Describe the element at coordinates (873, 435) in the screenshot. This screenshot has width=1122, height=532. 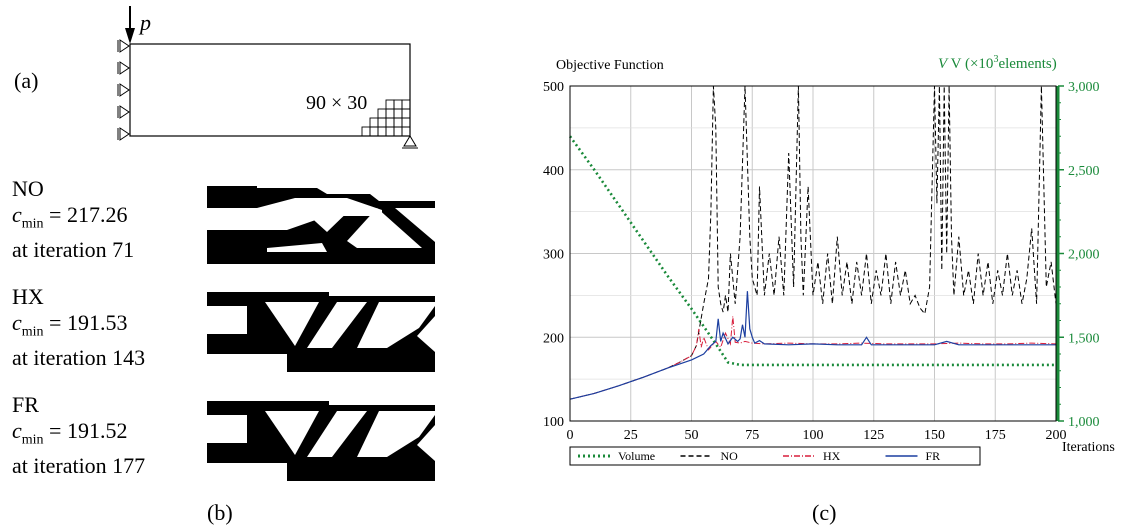
I see `x-tick-label: 125` at that location.